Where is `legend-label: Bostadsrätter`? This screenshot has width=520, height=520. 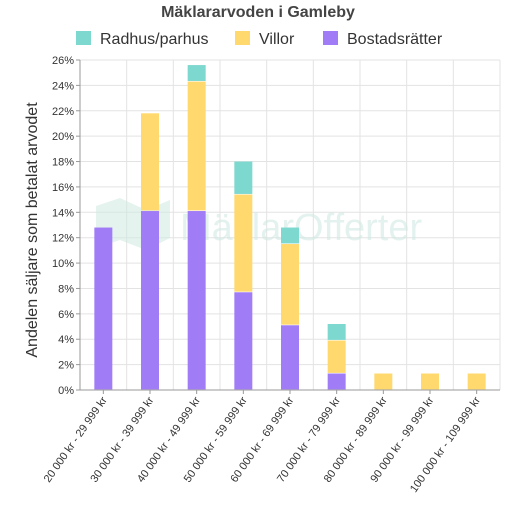
legend-label: Bostadsrätter is located at coordinates (395, 39).